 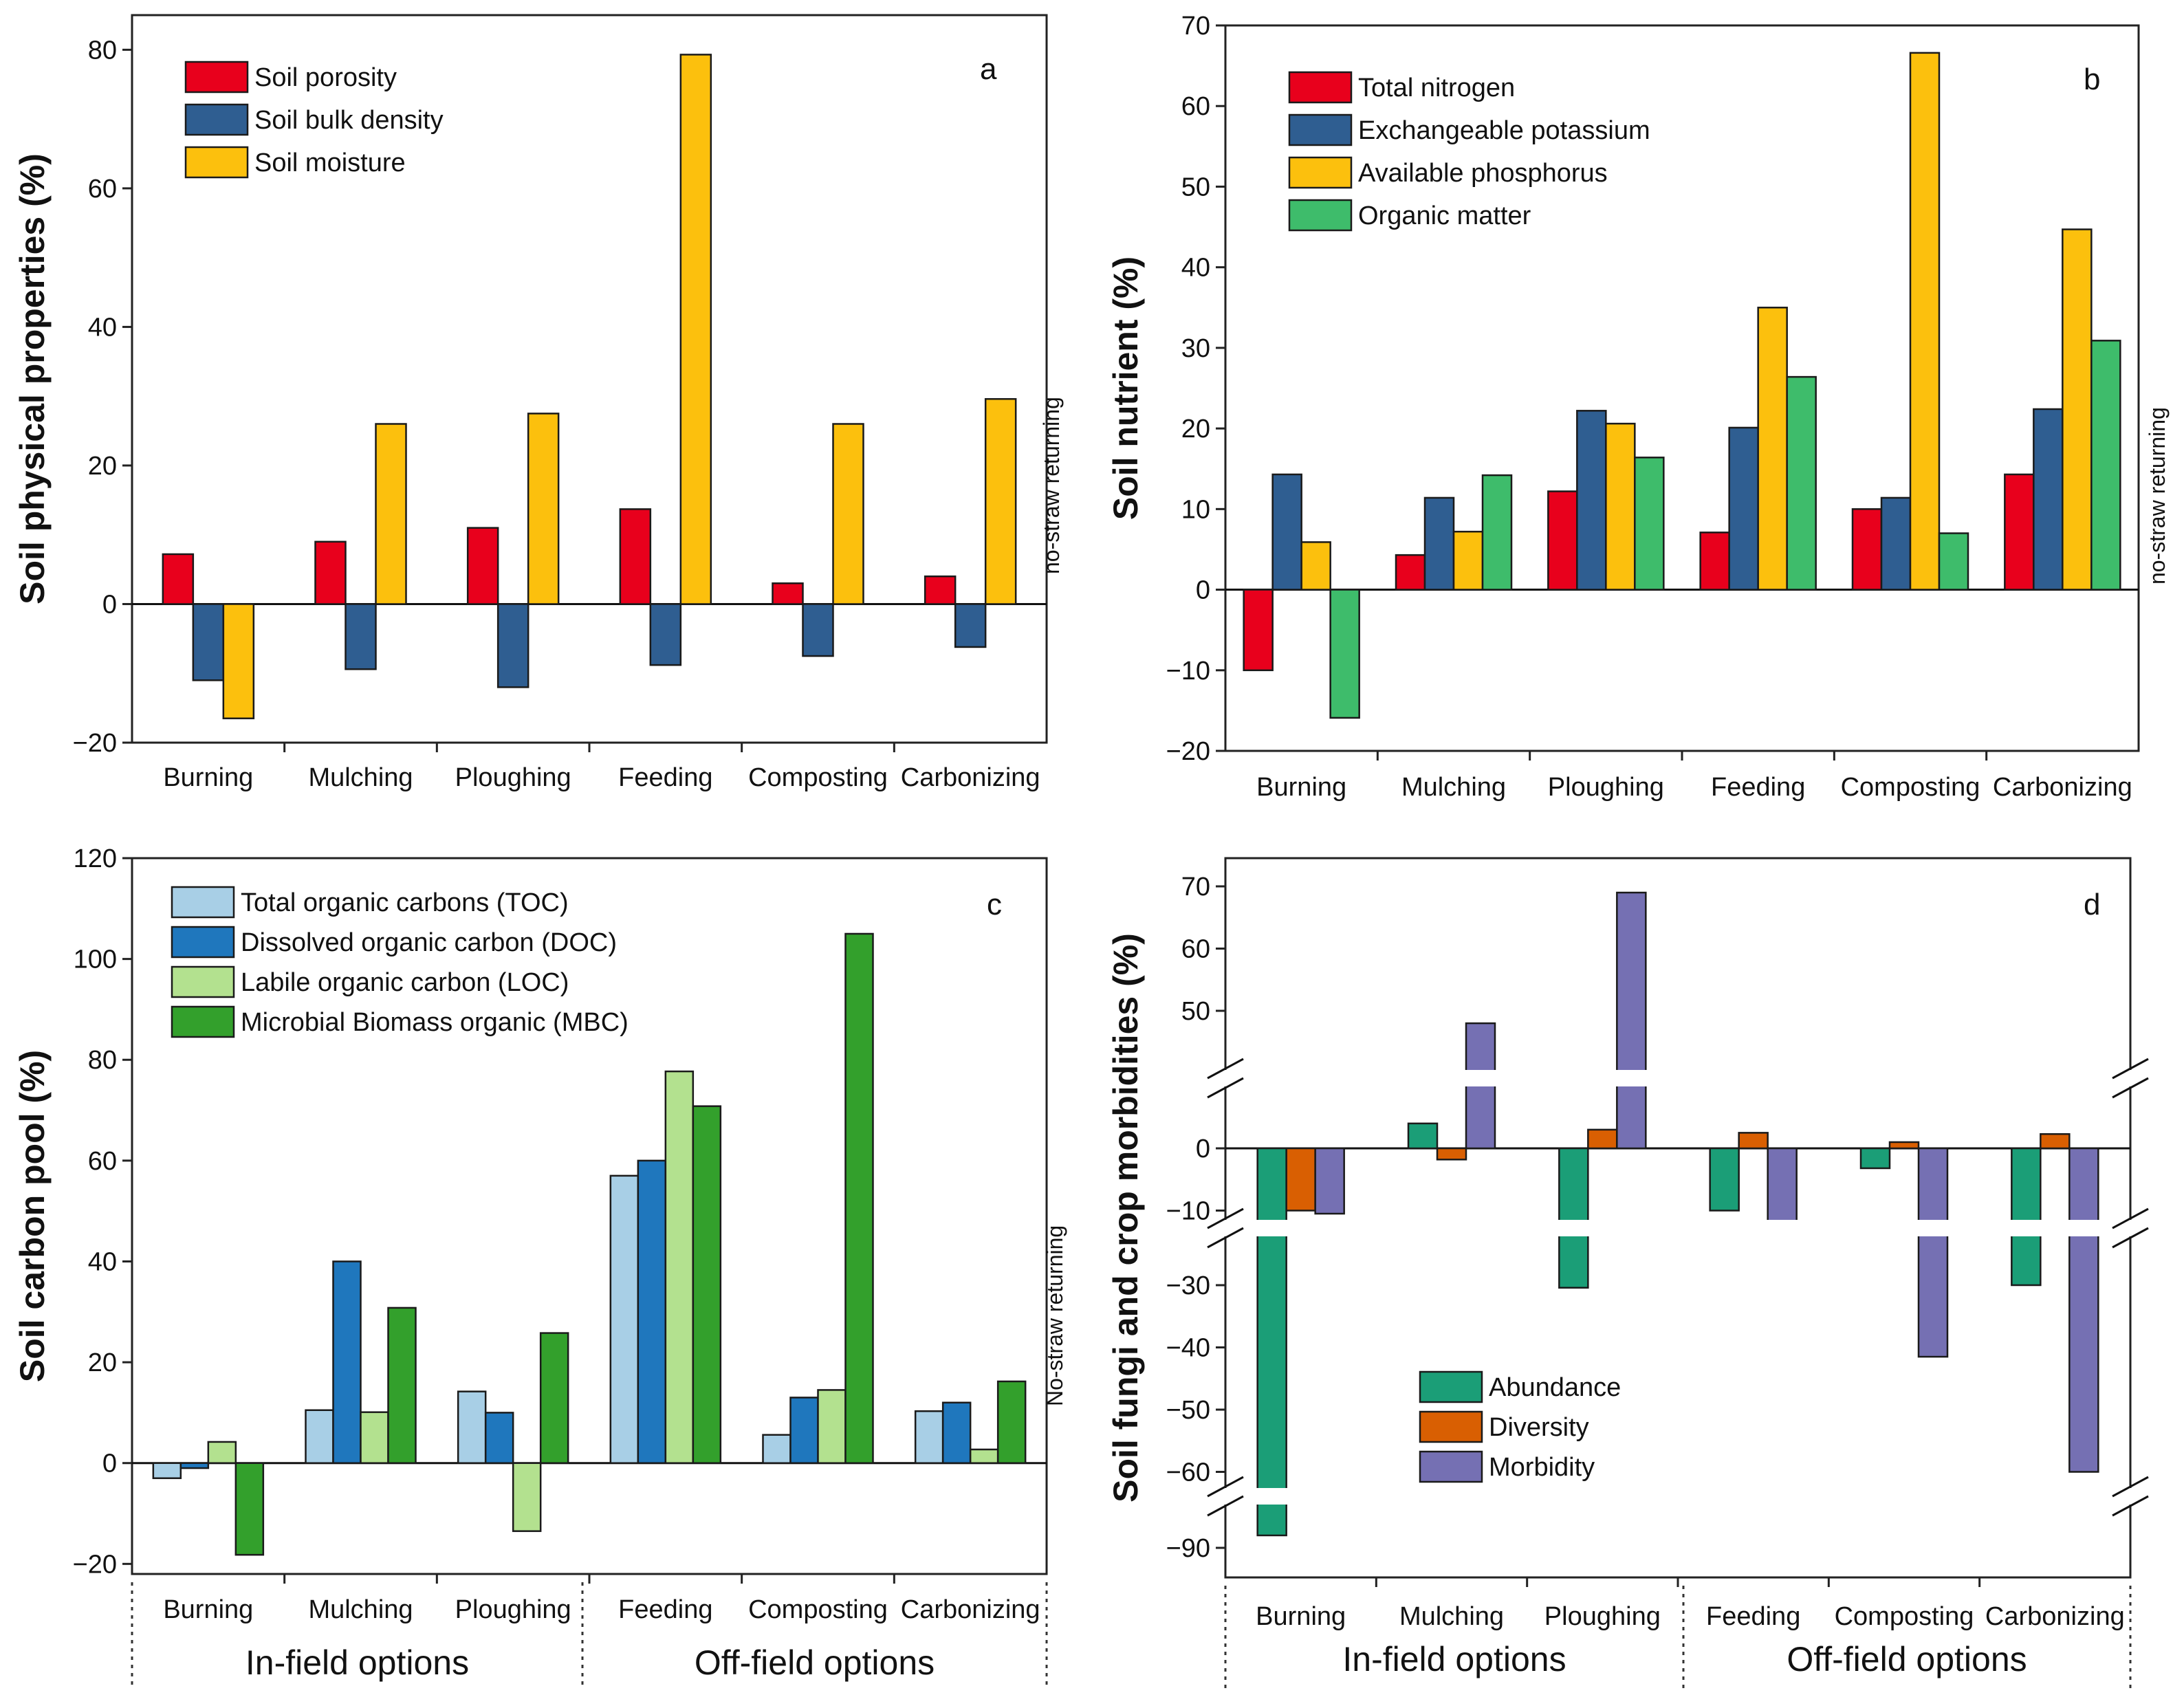 I want to click on y-axis-label: Soil physical properties (%), so click(x=32, y=378).